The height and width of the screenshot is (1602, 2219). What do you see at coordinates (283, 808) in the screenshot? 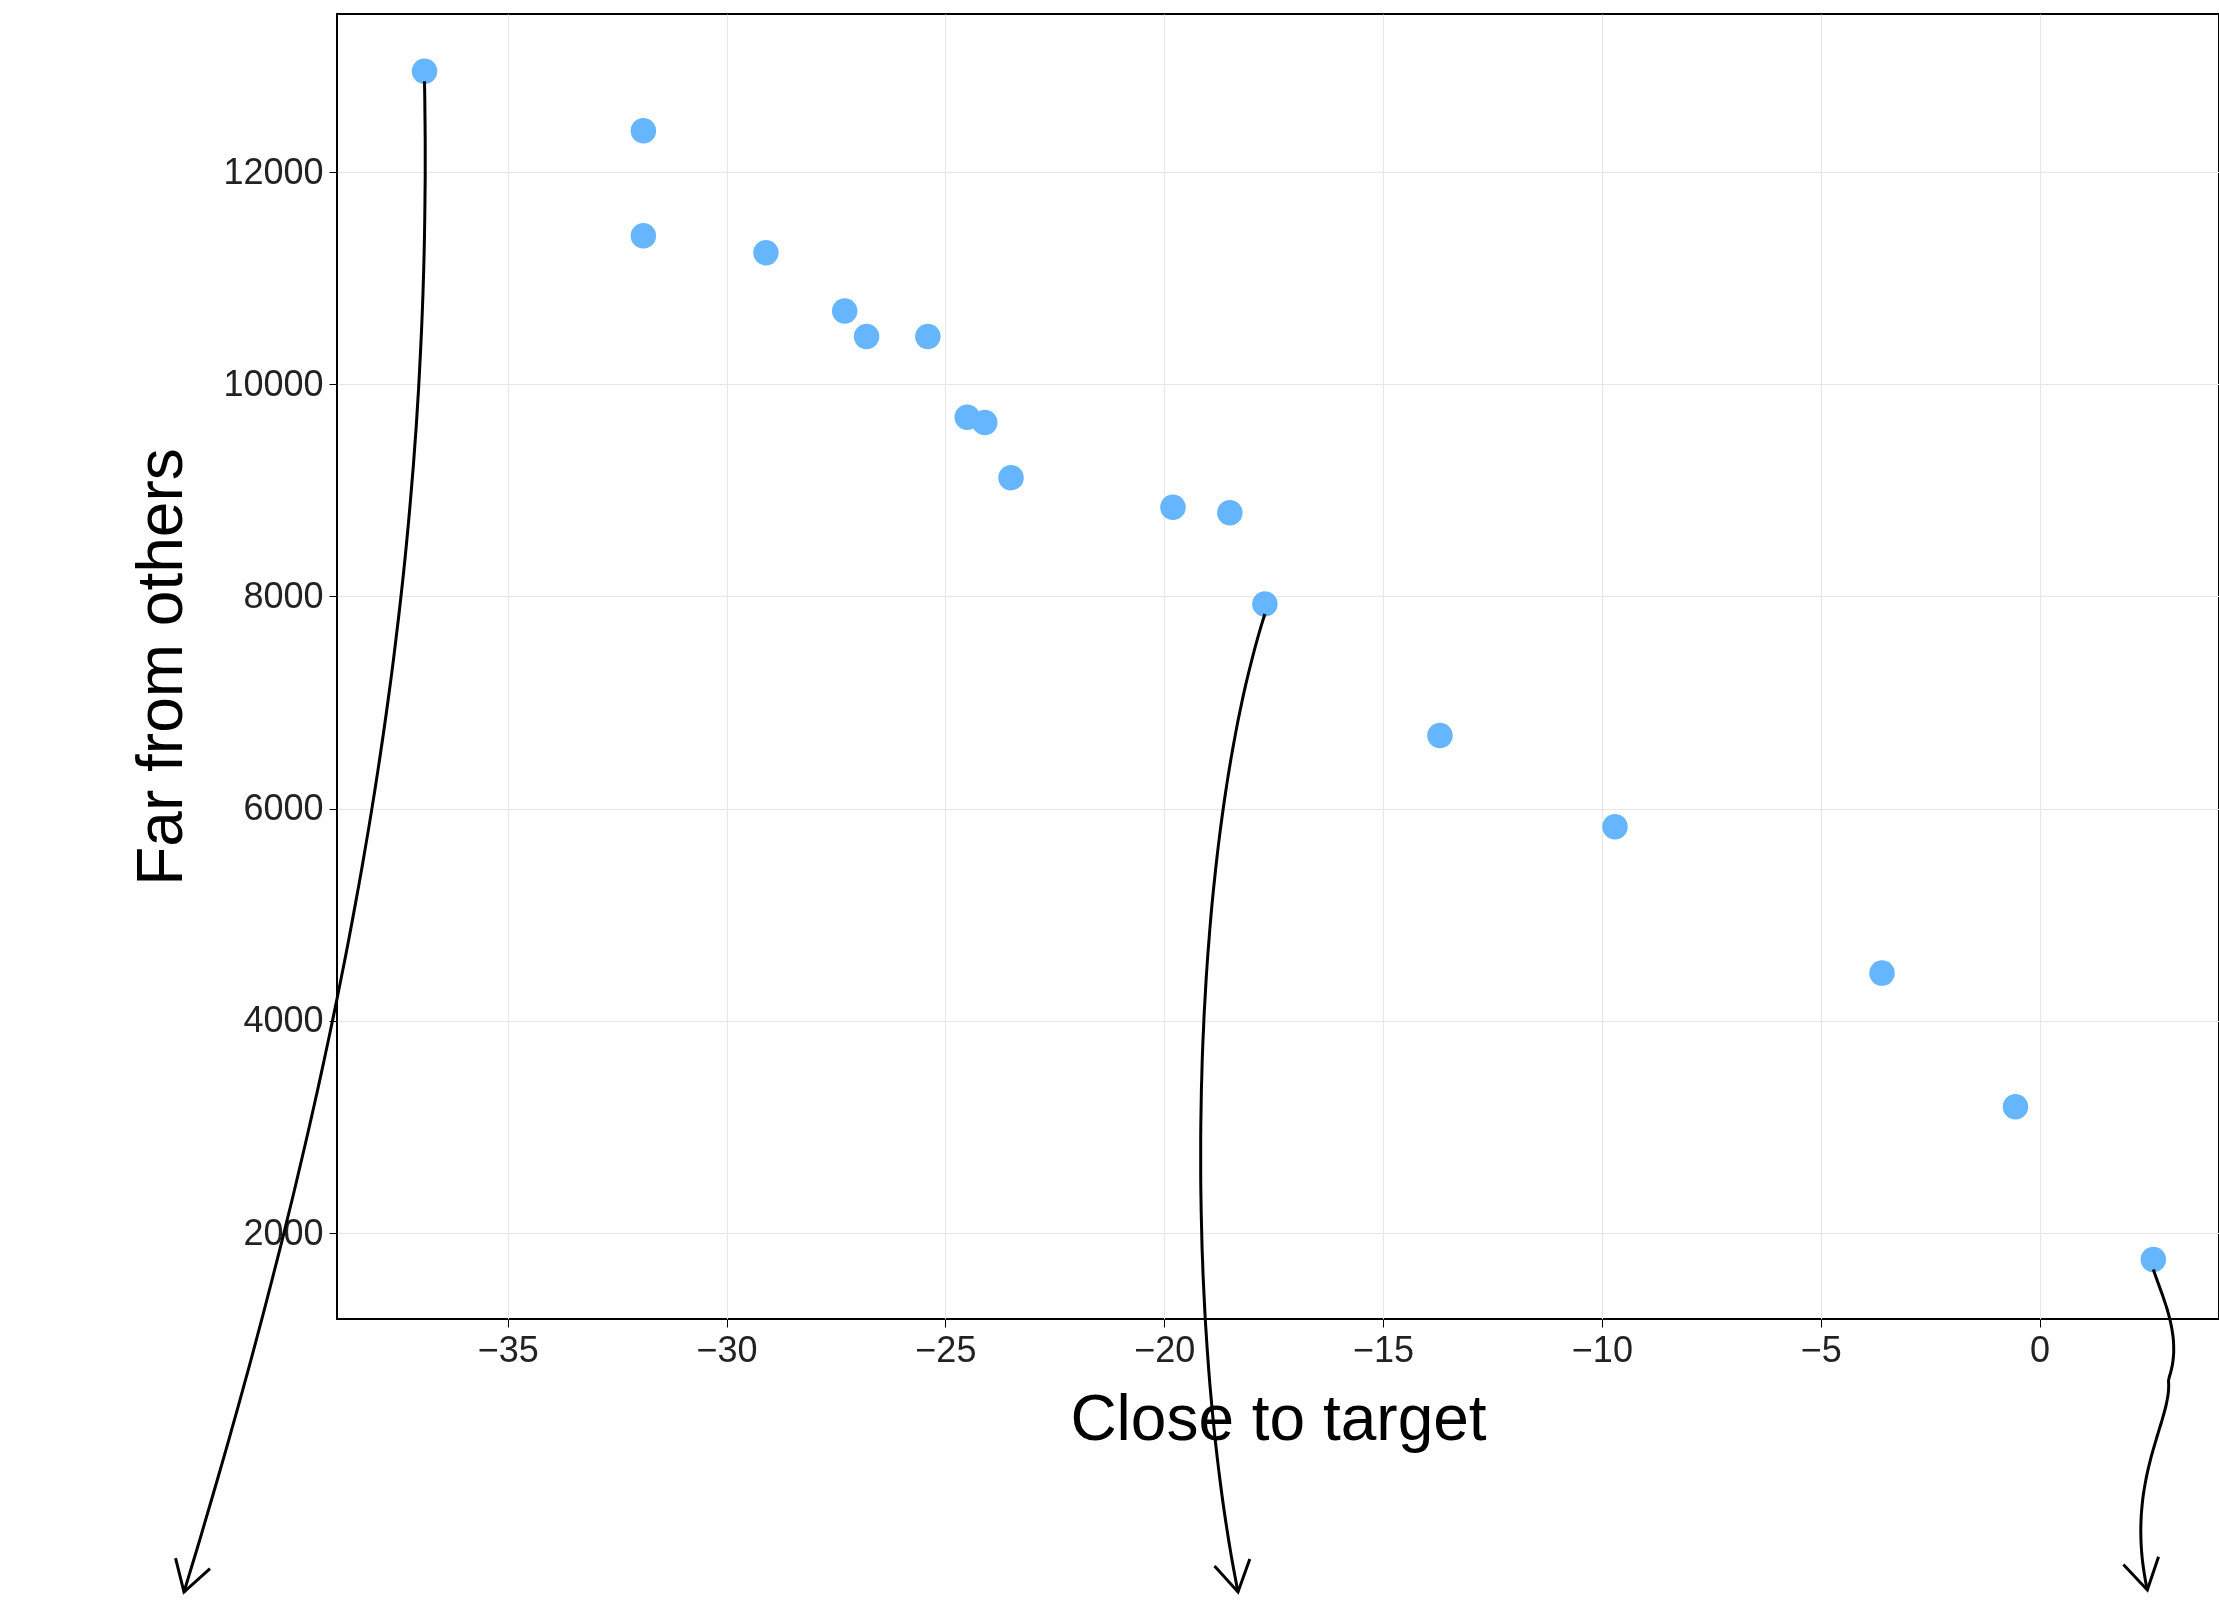
I see `y-tick-label: 6000` at bounding box center [283, 808].